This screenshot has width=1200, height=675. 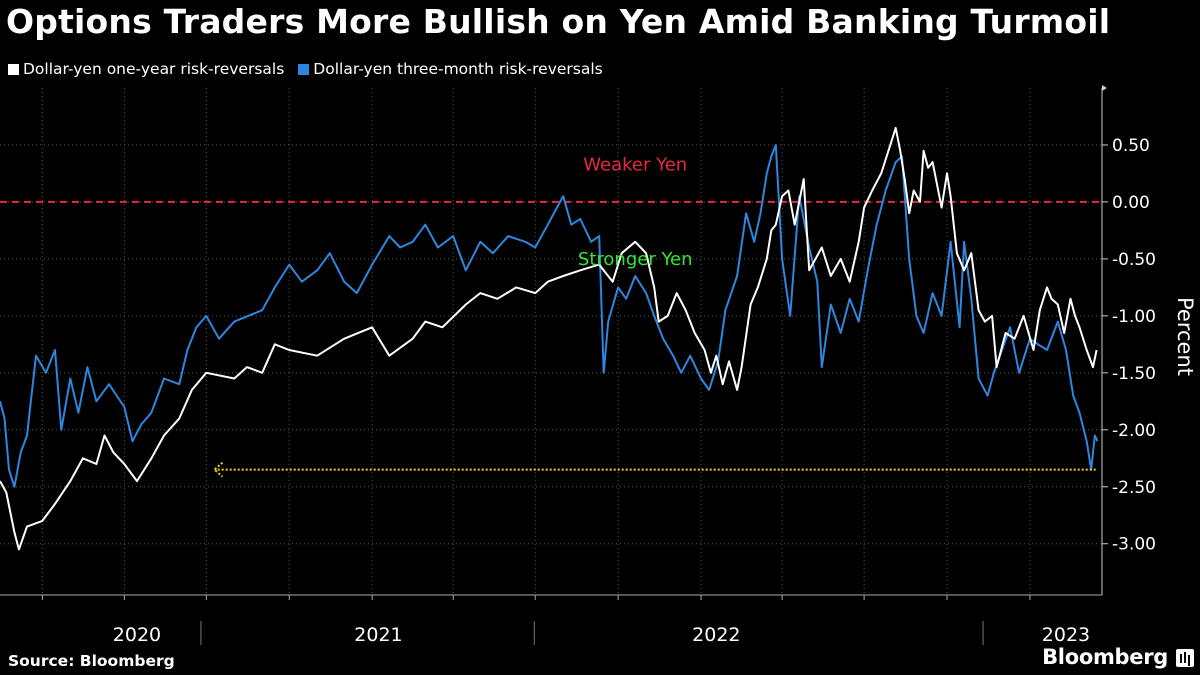 What do you see at coordinates (1105, 657) in the screenshot?
I see `bloomberg-logo: Bloomberg` at bounding box center [1105, 657].